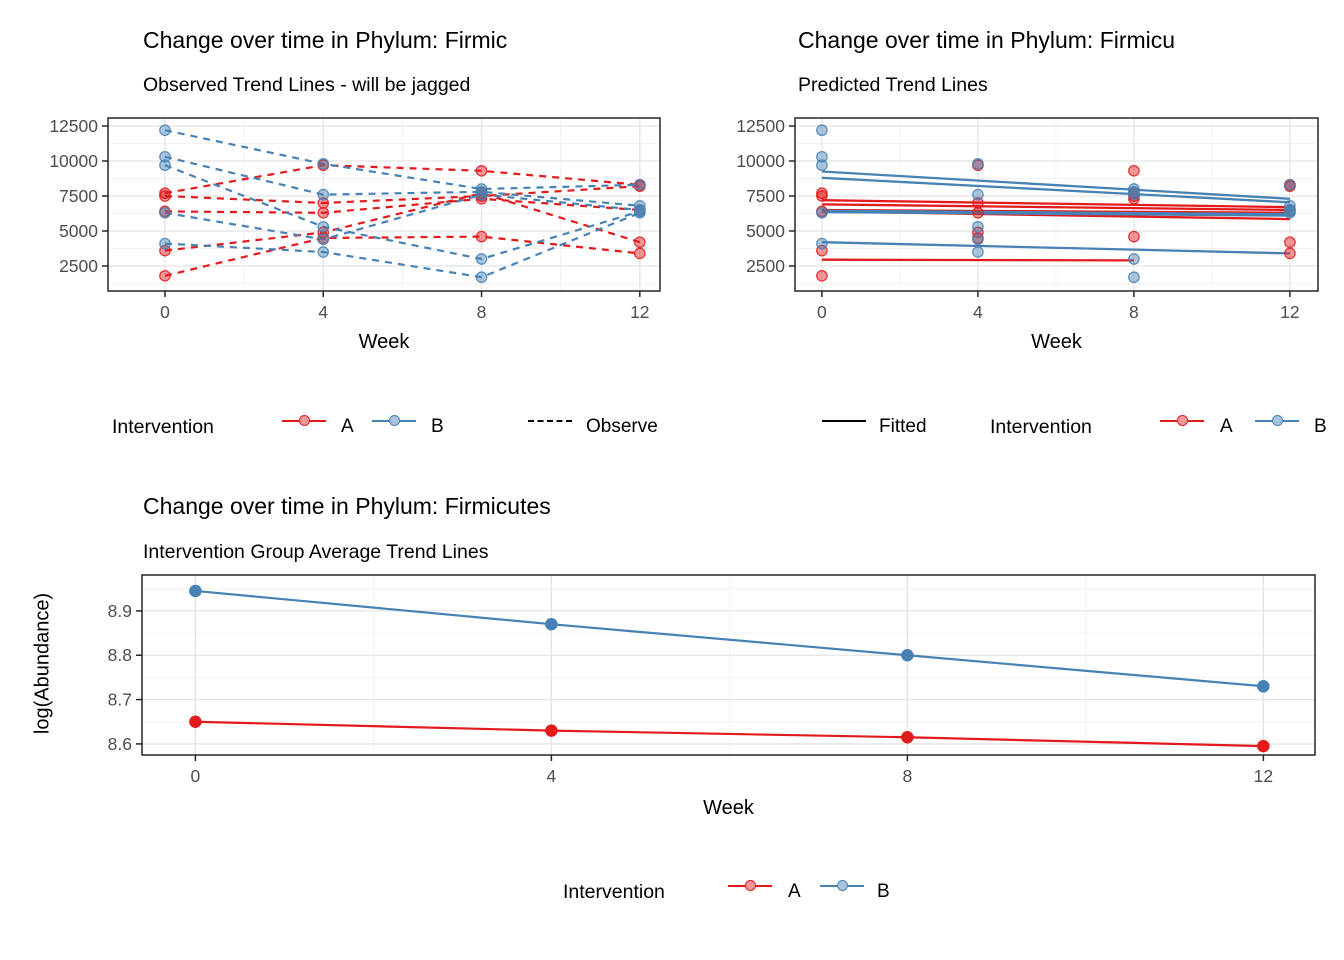 The width and height of the screenshot is (1344, 960). I want to click on legend-key-observed-linetype, so click(550, 421).